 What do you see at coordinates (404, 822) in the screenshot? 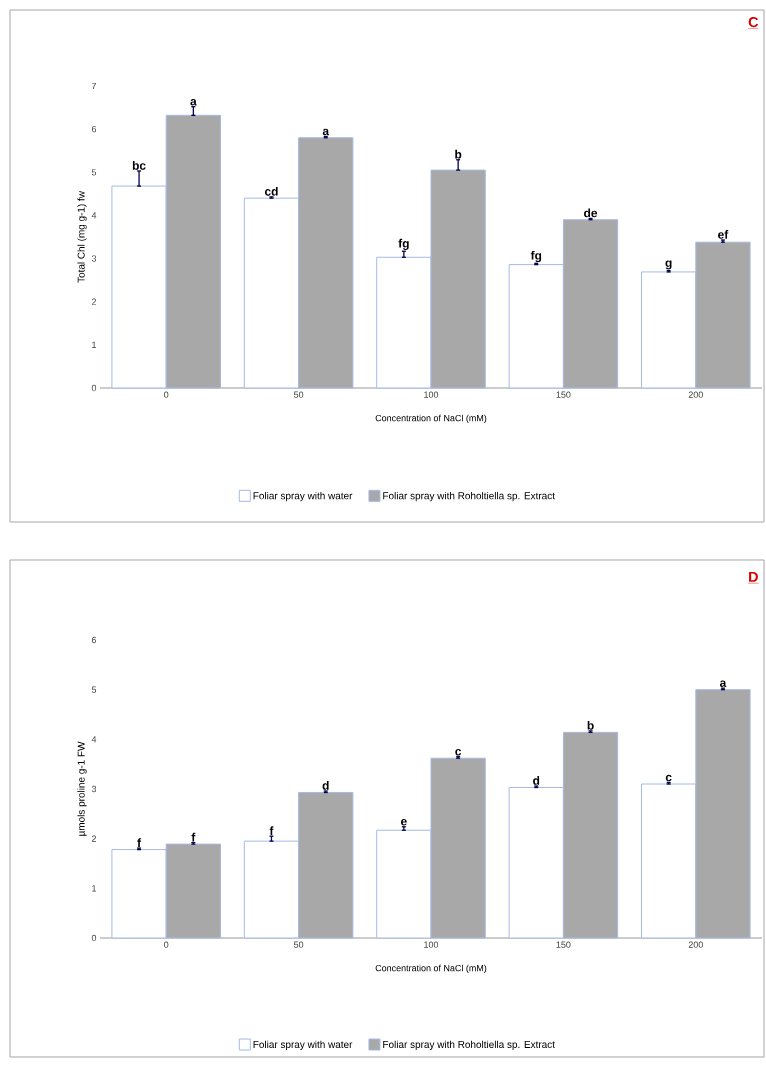
I see `data-label: e` at bounding box center [404, 822].